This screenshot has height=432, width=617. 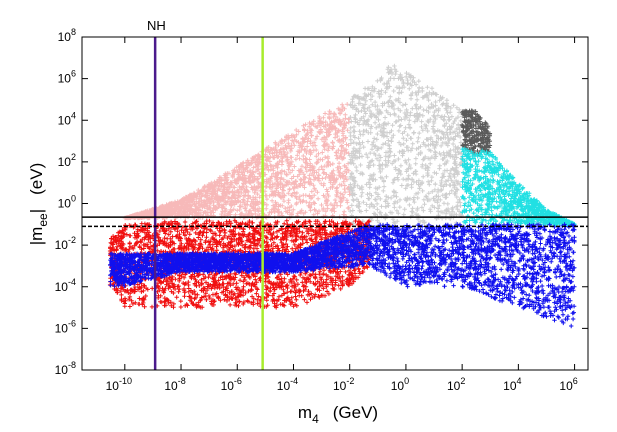 I want to click on y-tick-label-exp: -8, so click(x=72, y=365).